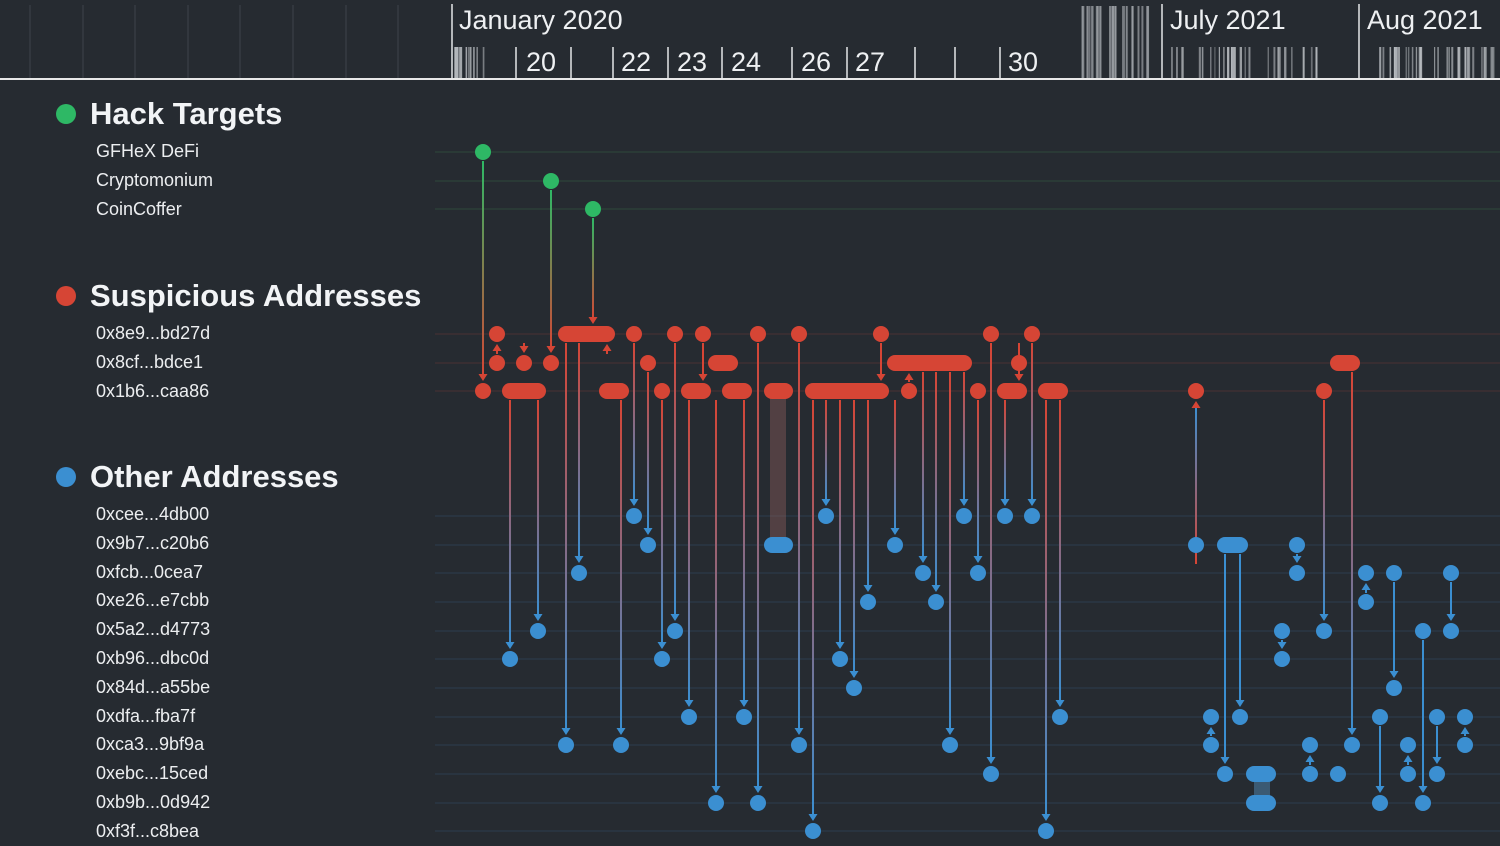  What do you see at coordinates (217, 716) in the screenshot?
I see `legend-item-address: 0xdfa...fba7f` at bounding box center [217, 716].